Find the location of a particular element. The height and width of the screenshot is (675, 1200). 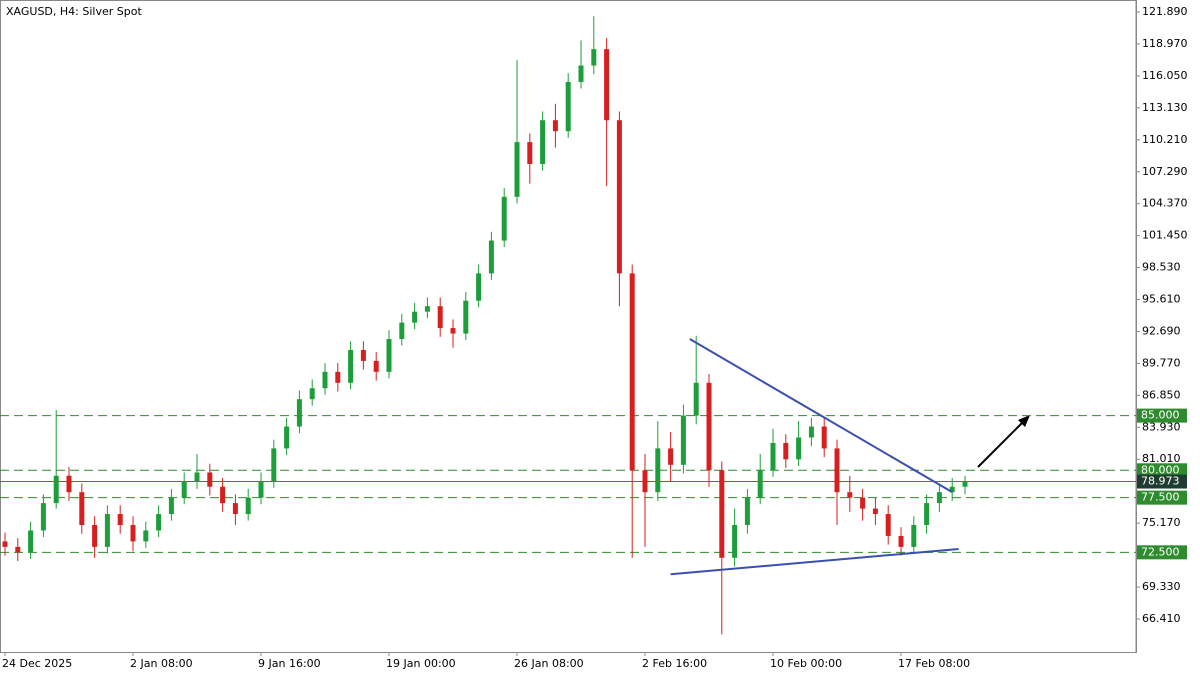

x-tick-label: 2 Jan 08:00 is located at coordinates (161, 663).